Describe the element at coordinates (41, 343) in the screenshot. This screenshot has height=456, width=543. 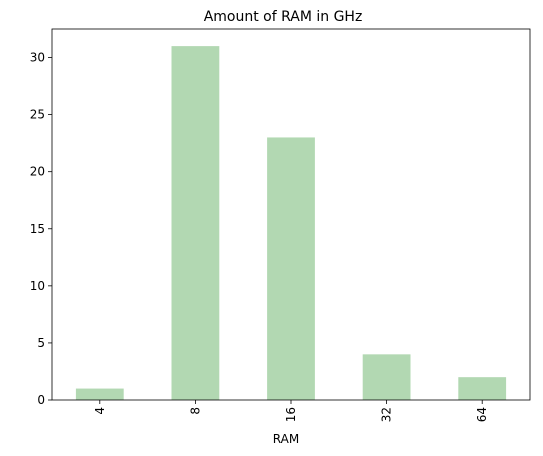
I see `y-tick-label: 5` at that location.